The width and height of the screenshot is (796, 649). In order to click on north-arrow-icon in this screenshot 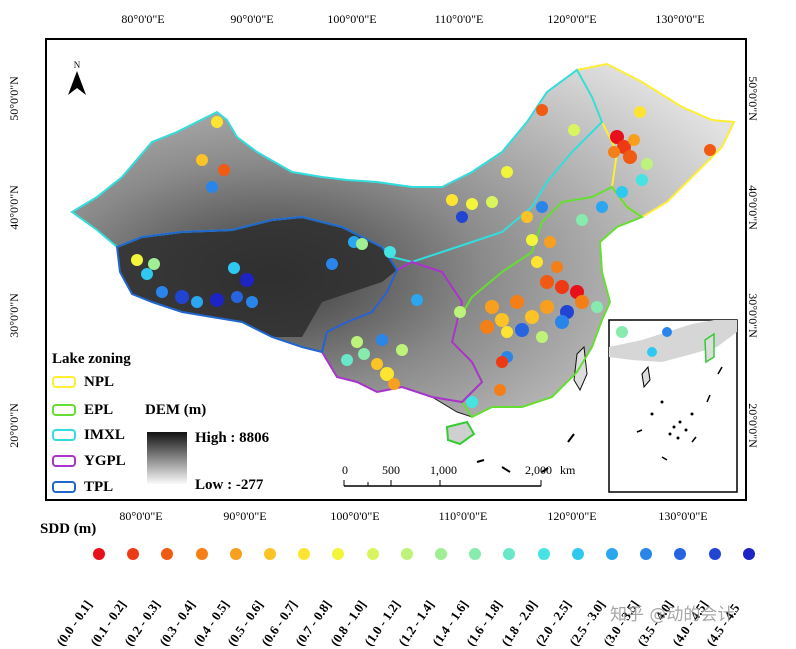, I will do `click(77, 83)`.